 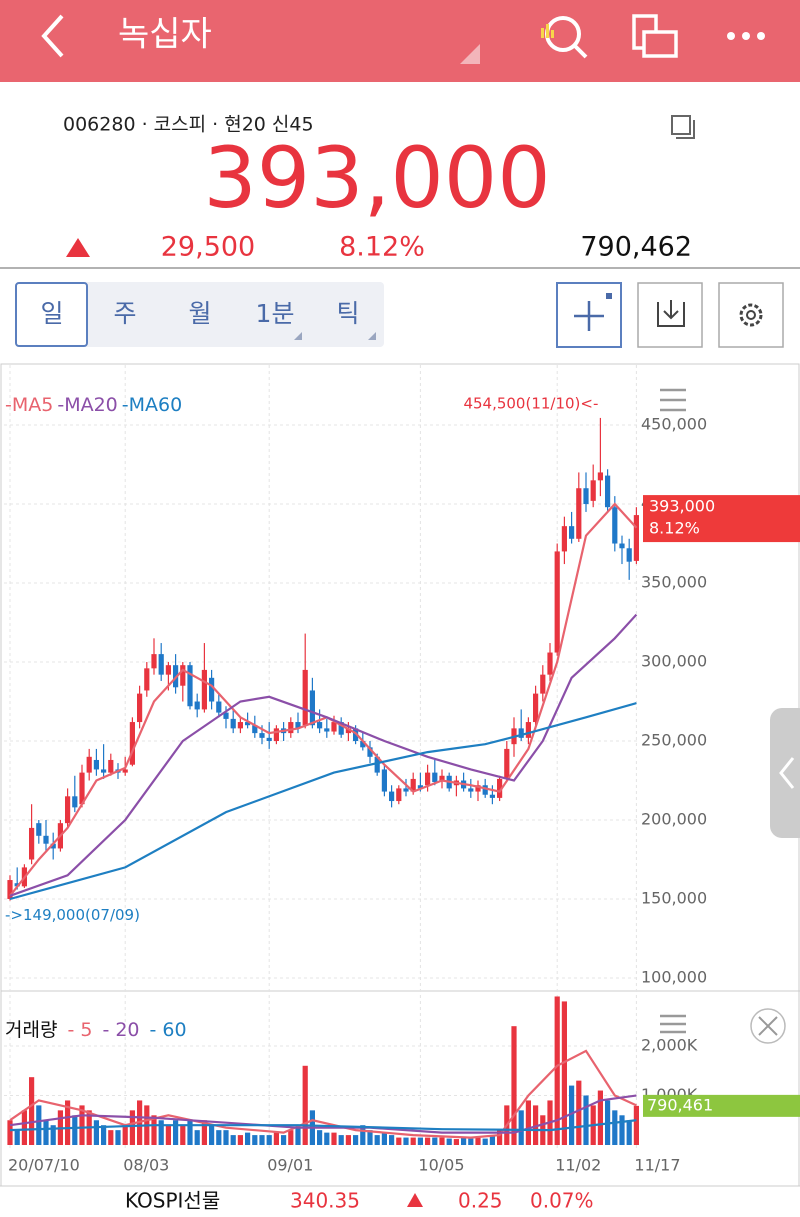 I want to click on title-dropdown, so click(x=470, y=54).